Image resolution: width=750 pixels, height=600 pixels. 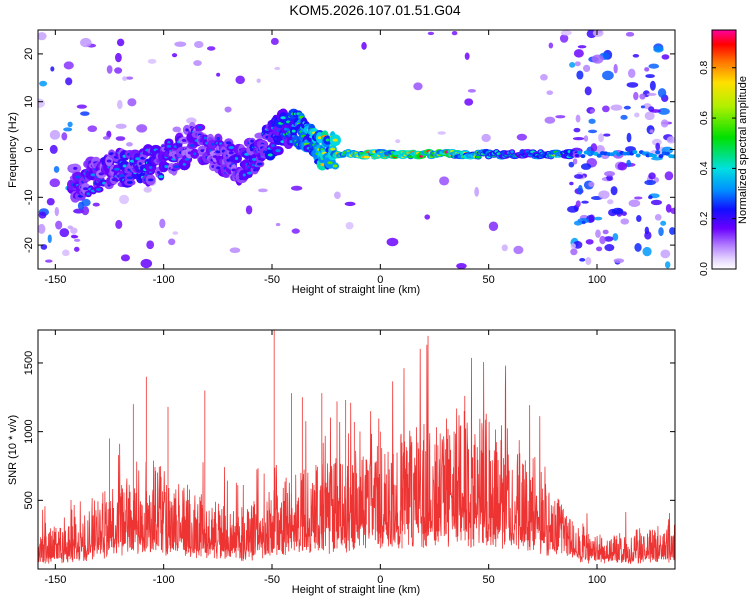 I want to click on x-tick-label: 100, so click(x=597, y=280).